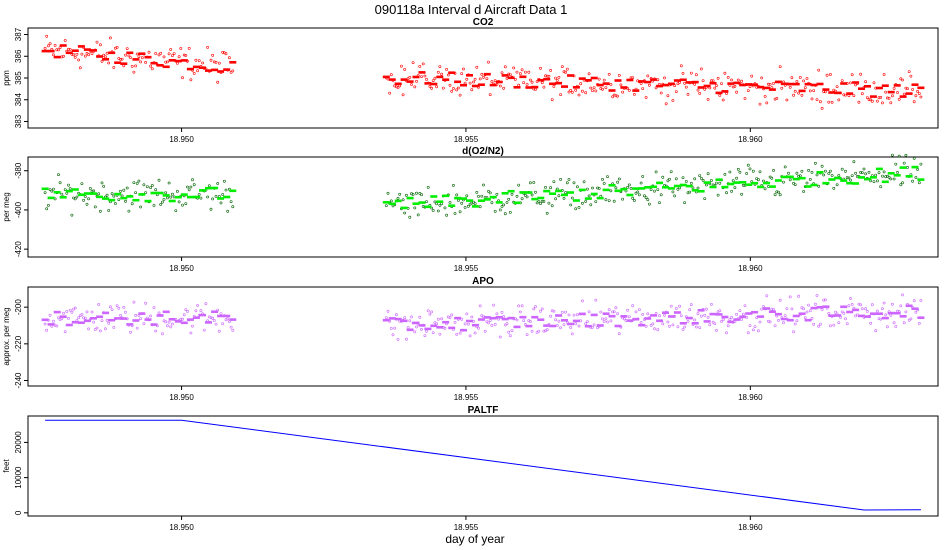 The height and width of the screenshot is (550, 950). Describe the element at coordinates (750, 397) in the screenshot. I see `apo-xtick-label: 18.960` at that location.